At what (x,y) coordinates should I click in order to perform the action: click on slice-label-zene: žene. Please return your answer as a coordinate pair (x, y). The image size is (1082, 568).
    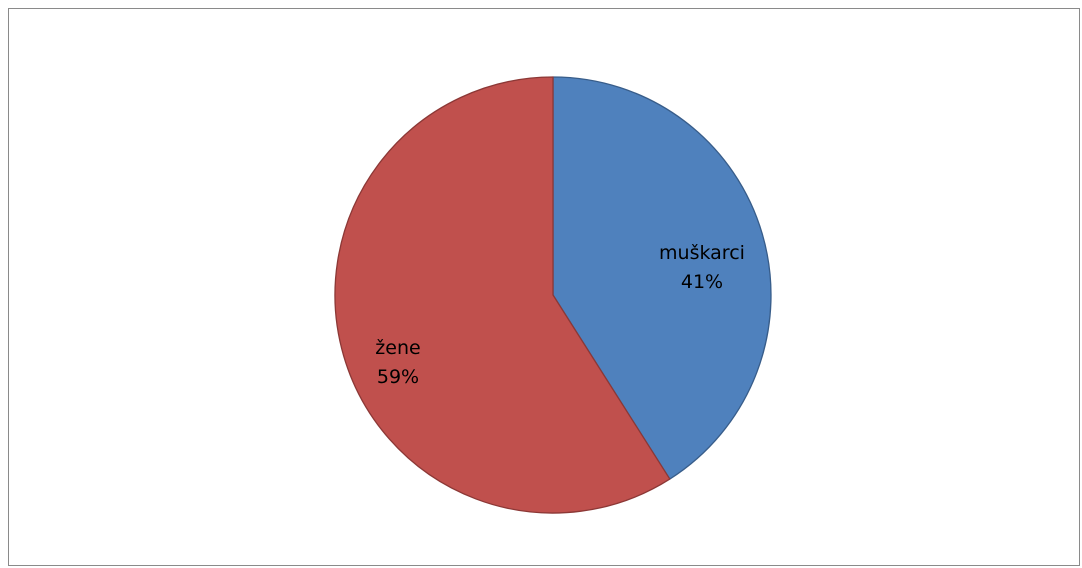
    Looking at the image, I should click on (397, 348).